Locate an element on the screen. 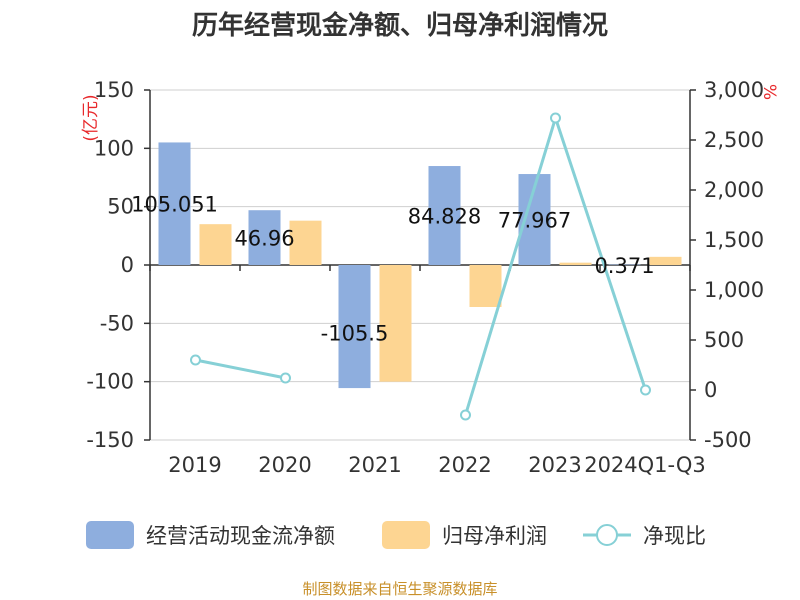 This screenshot has width=800, height=600. x-tick-label: 2019 is located at coordinates (194, 465).